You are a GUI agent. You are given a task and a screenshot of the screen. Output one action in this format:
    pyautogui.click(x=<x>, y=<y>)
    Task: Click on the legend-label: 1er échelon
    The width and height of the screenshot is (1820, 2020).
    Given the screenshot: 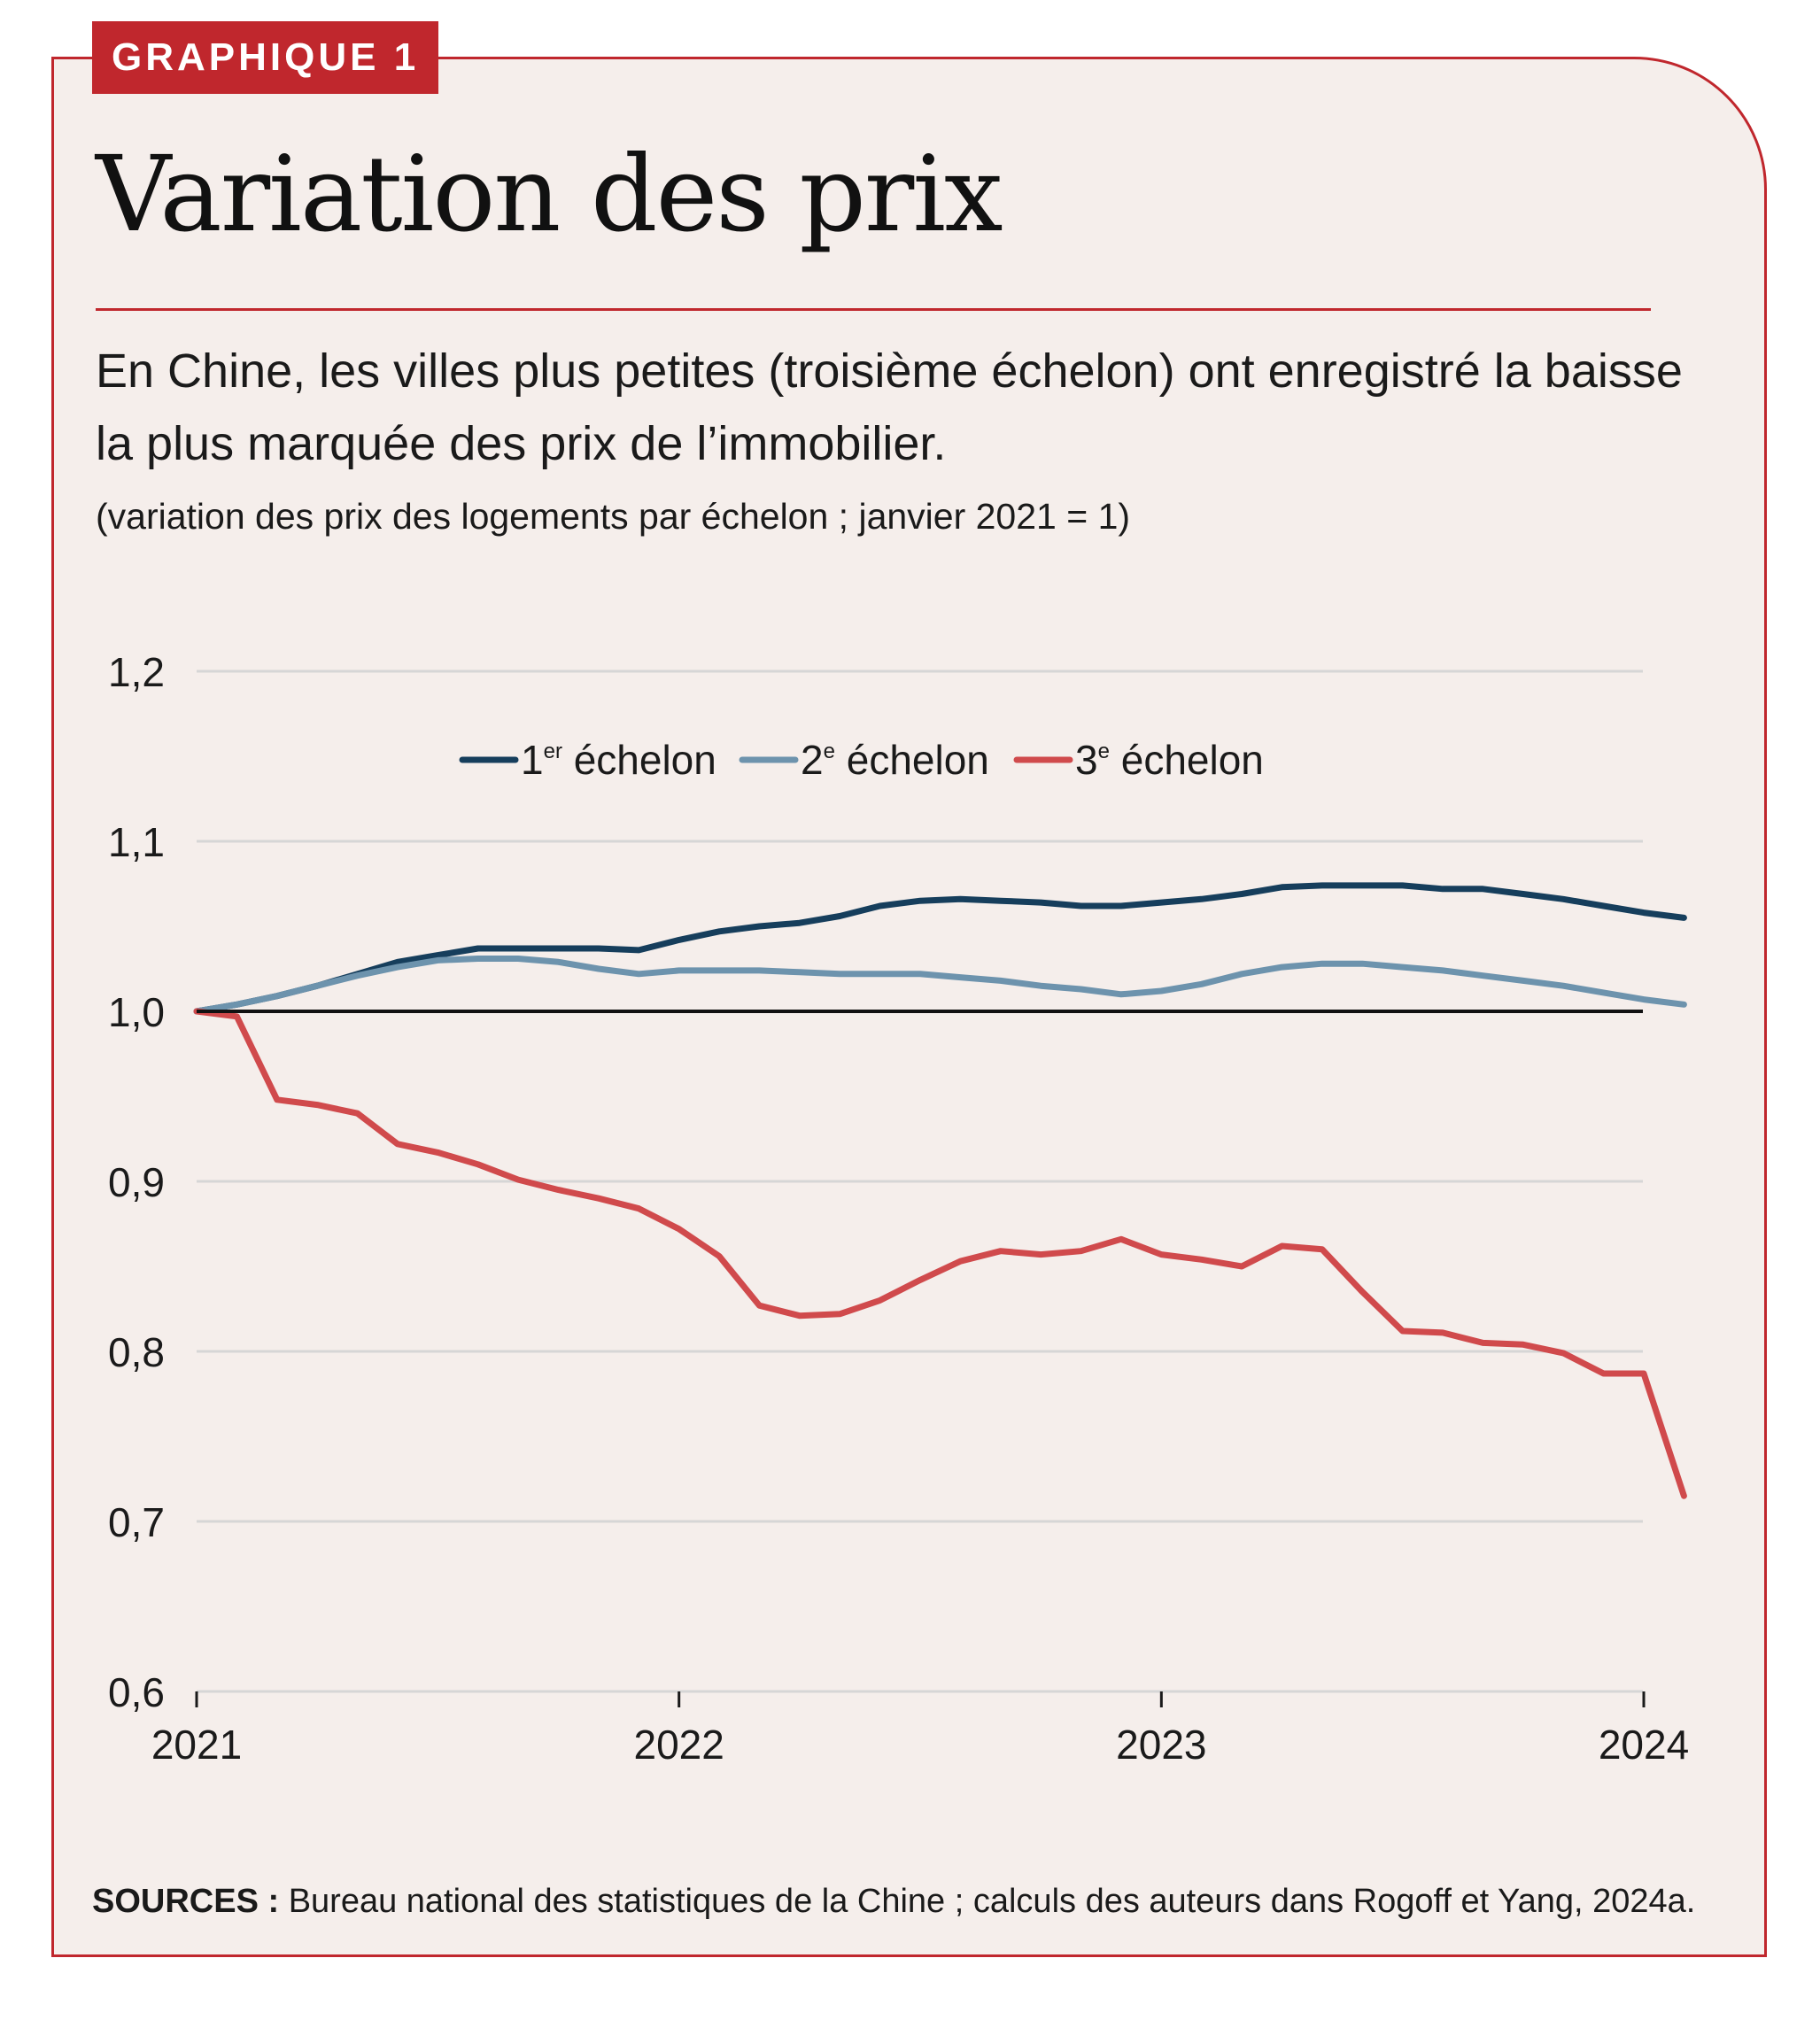 What is the action you would take?
    pyautogui.click(x=618, y=760)
    